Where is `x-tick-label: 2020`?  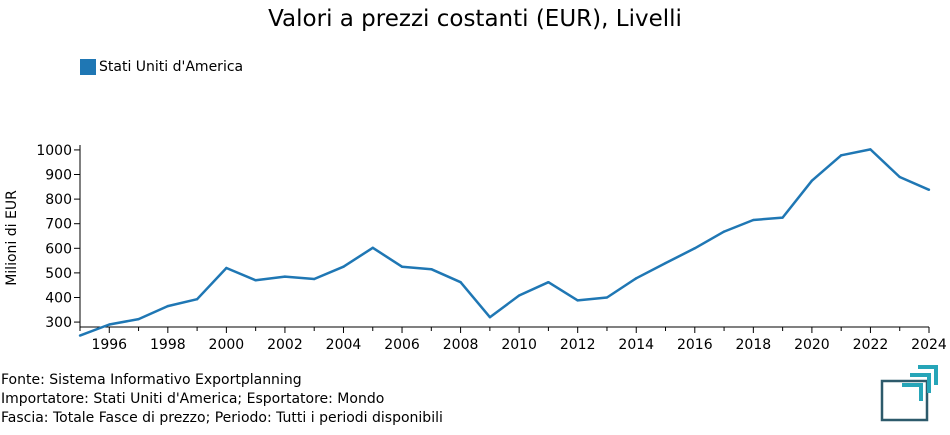
x-tick-label: 2020 is located at coordinates (812, 345).